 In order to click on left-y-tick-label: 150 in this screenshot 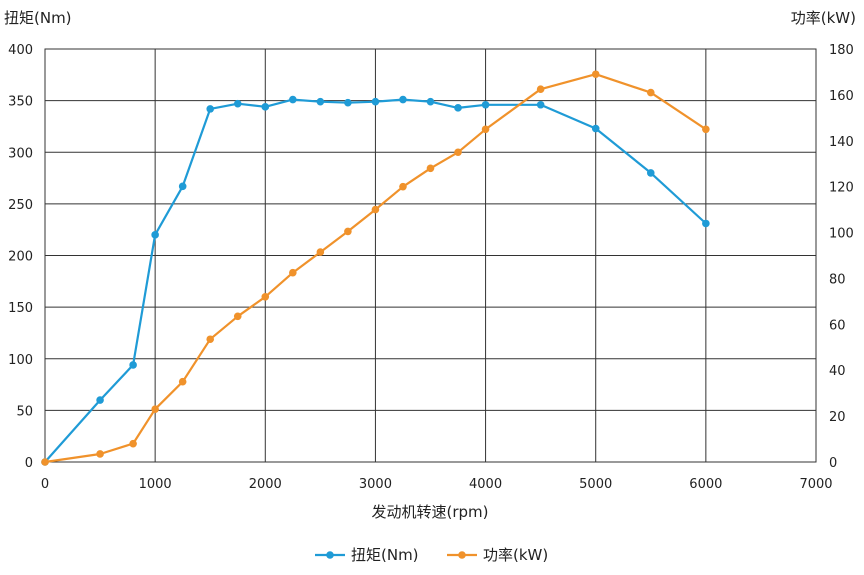, I will do `click(20, 308)`.